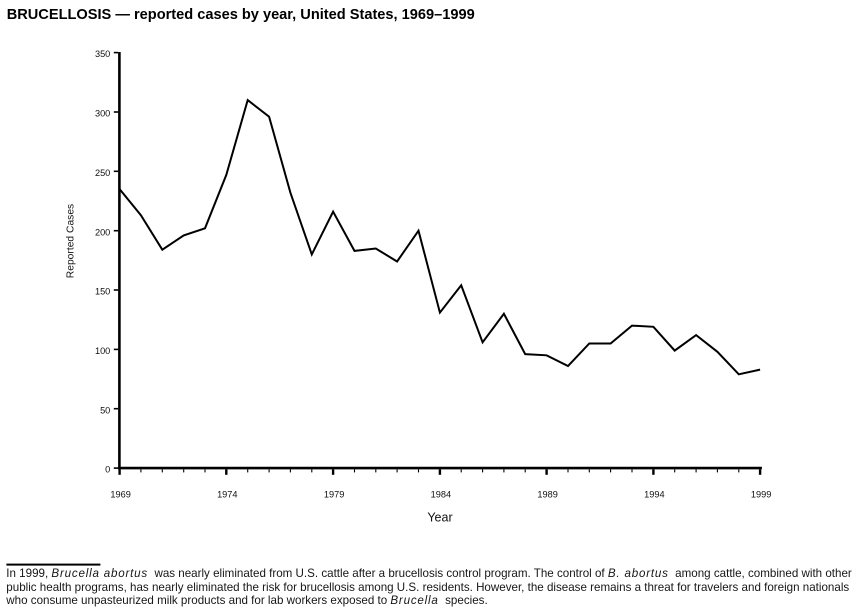  I want to click on svg-text: Reported Cases, so click(71, 241).